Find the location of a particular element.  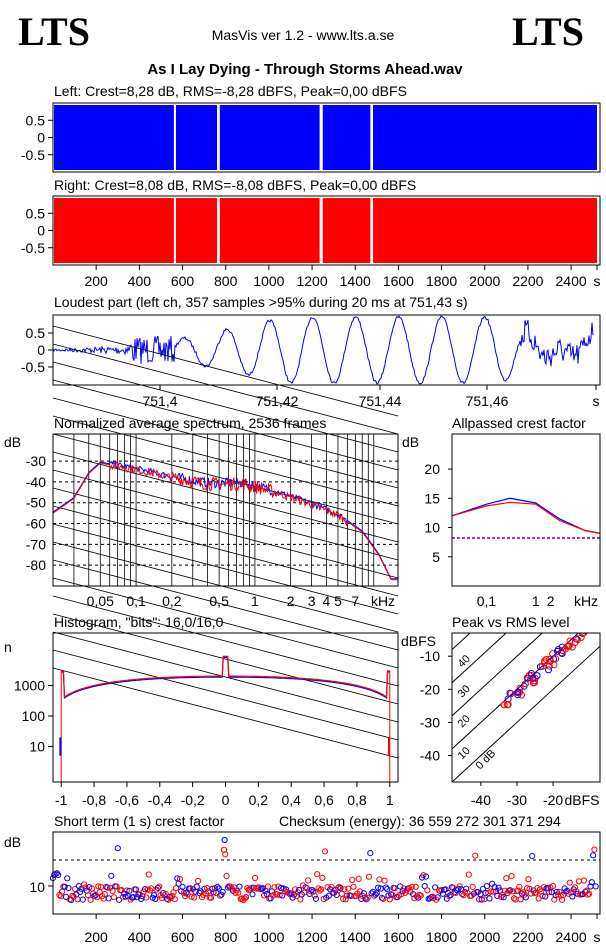

peakrms-diag-label: 40 is located at coordinates (464, 661).